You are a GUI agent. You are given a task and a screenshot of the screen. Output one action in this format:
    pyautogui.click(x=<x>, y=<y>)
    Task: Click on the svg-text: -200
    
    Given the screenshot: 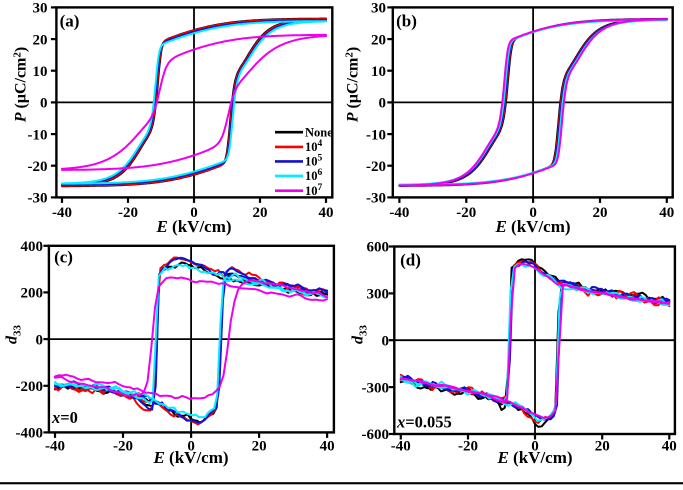 What is the action you would take?
    pyautogui.click(x=30, y=387)
    